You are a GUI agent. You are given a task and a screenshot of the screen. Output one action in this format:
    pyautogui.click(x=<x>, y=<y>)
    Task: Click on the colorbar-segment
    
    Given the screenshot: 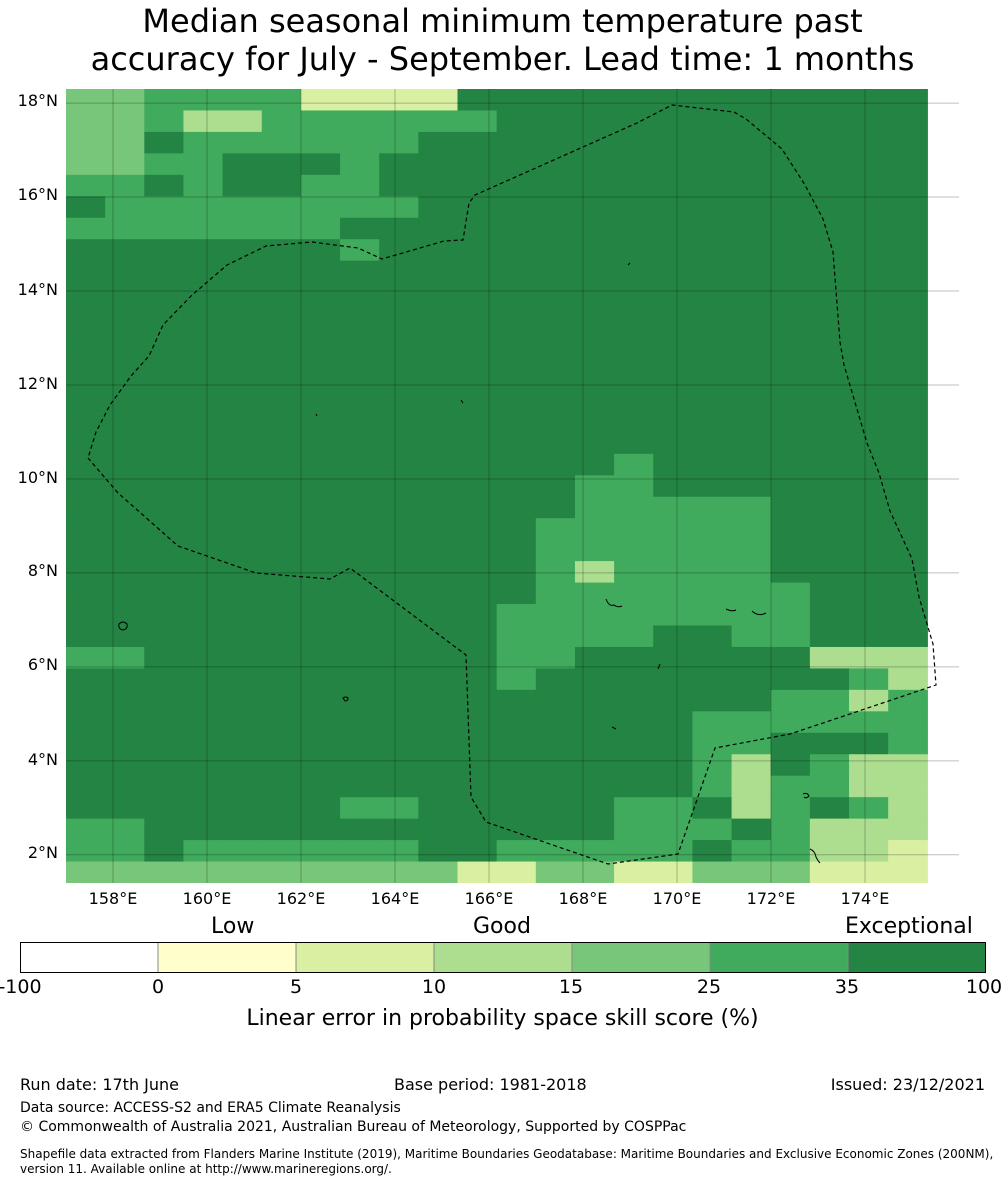 What is the action you would take?
    pyautogui.click(x=227, y=957)
    